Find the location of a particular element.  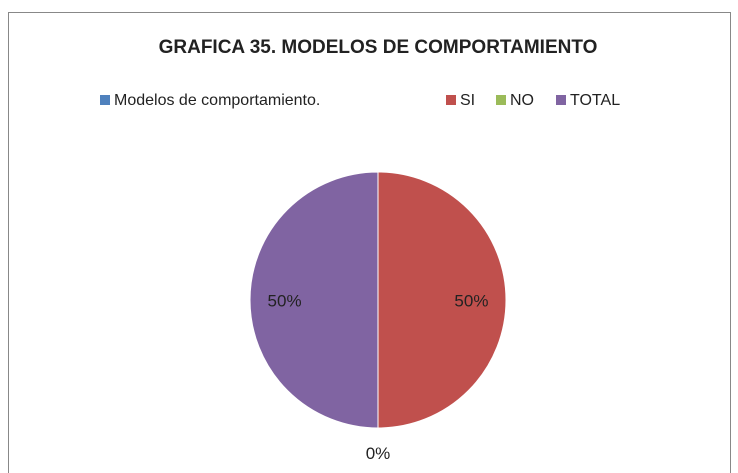

legend-label: NO is located at coordinates (522, 100).